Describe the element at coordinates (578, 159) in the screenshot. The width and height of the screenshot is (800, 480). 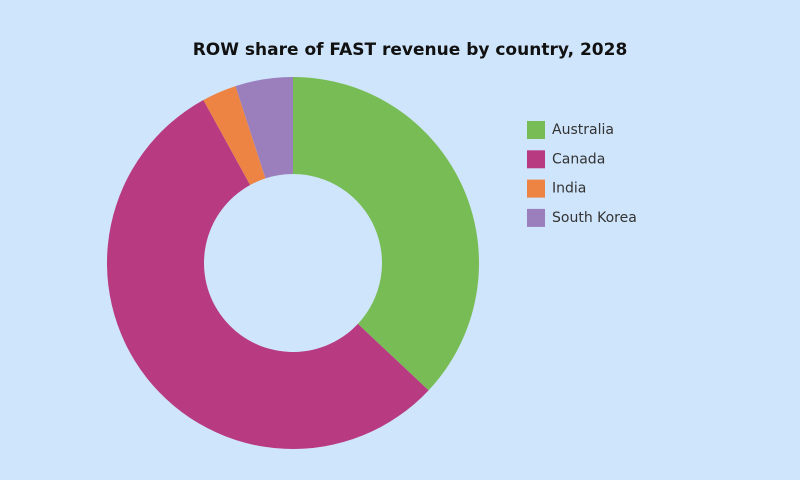
I see `legend-label: Canada` at that location.